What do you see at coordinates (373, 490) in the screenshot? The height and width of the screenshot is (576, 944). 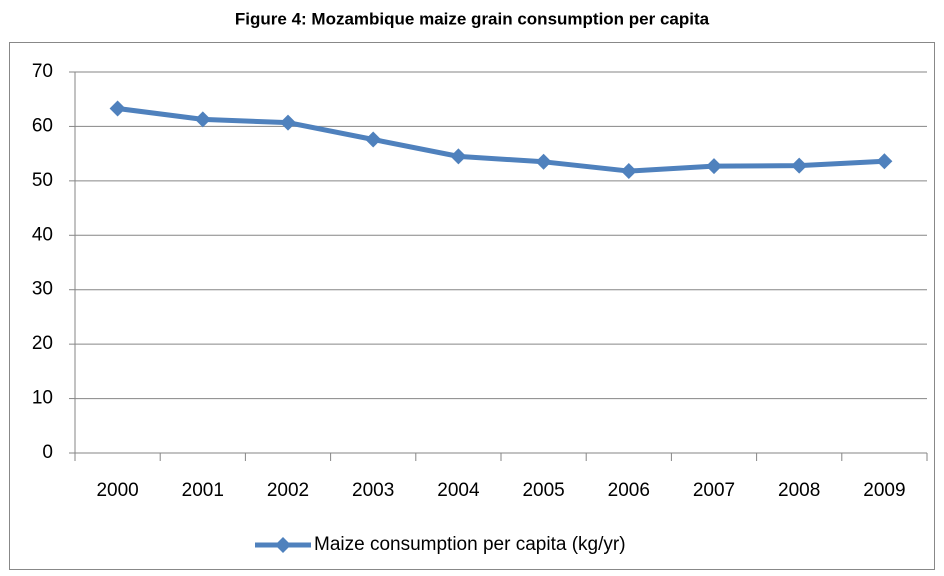 I see `x-tick-label: 2003` at bounding box center [373, 490].